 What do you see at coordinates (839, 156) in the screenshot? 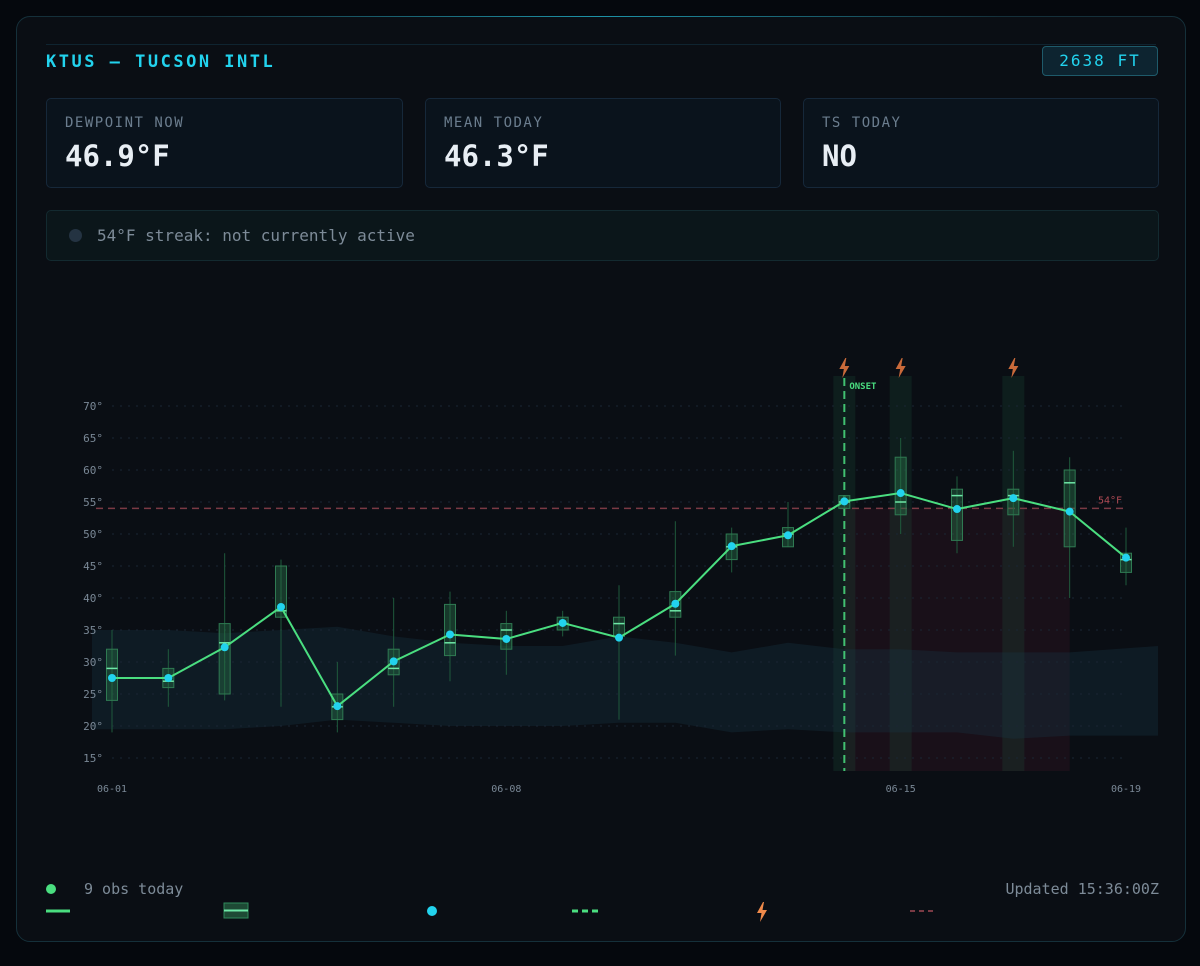
I see `card-value: NO` at bounding box center [839, 156].